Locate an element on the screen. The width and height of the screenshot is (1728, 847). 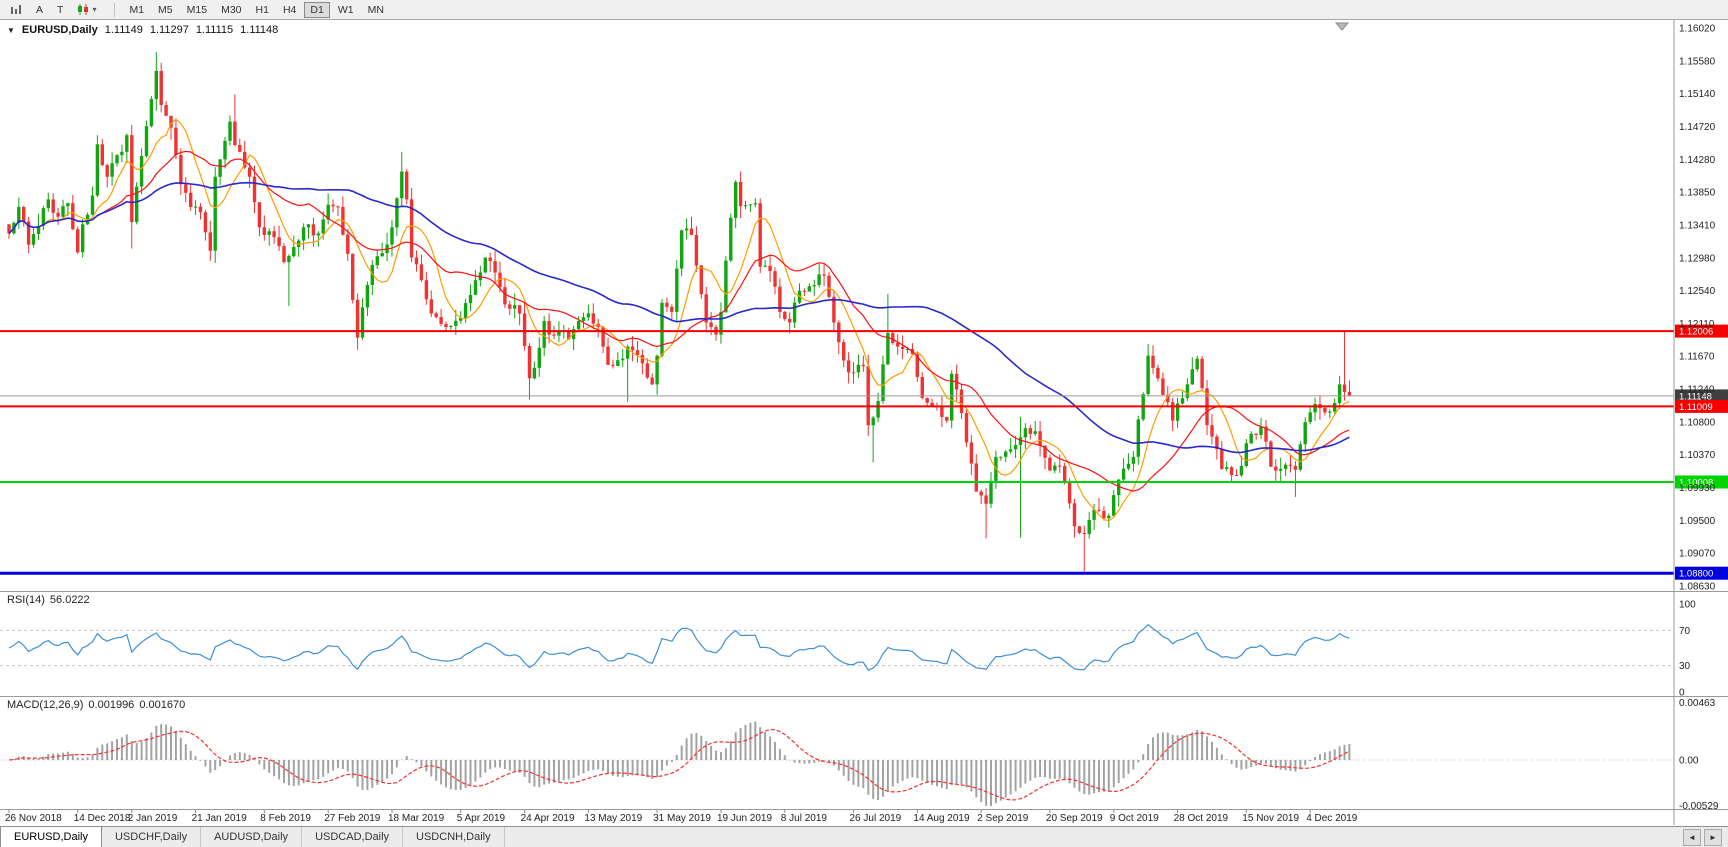
chart-rsi-divider is located at coordinates (864, 591).